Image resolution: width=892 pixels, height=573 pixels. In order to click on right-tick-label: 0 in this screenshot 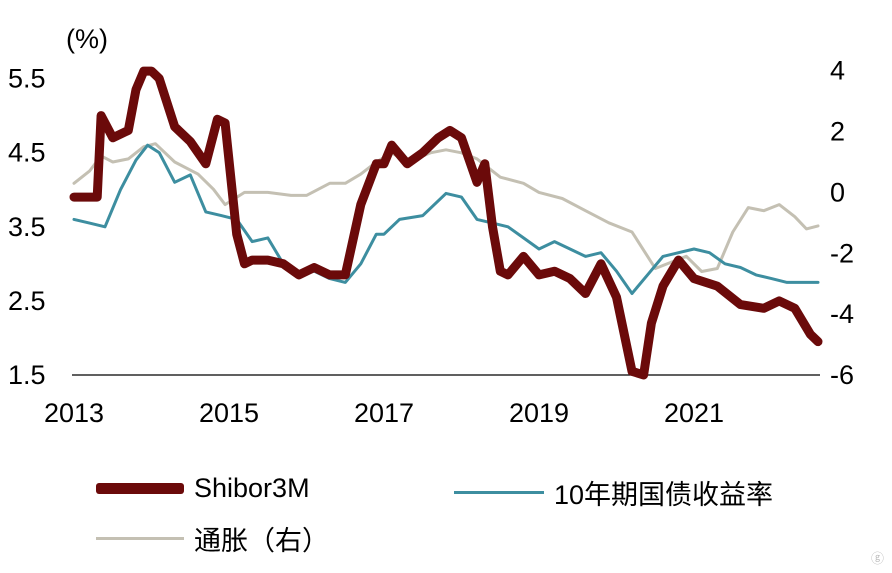, I will do `click(837, 192)`.